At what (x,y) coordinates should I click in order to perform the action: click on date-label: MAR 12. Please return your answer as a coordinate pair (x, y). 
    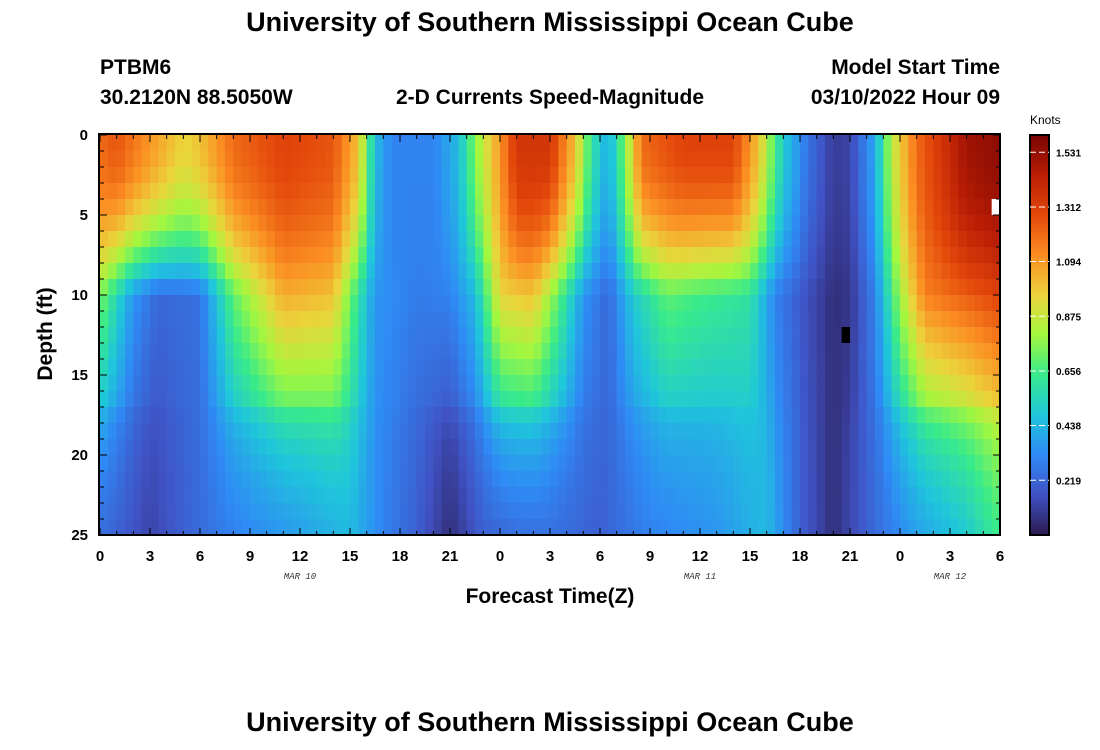
    Looking at the image, I should click on (950, 577).